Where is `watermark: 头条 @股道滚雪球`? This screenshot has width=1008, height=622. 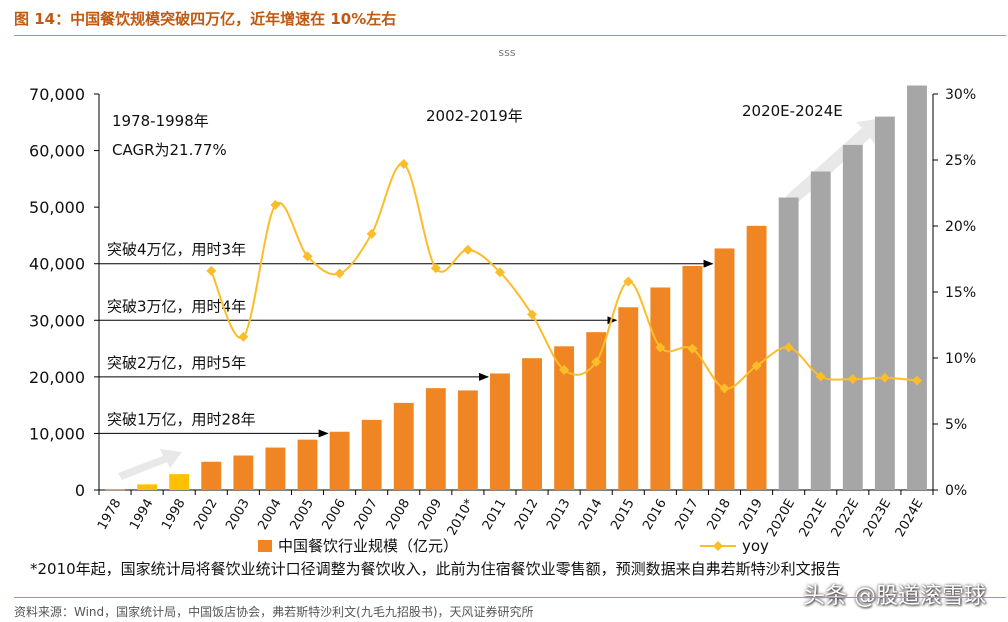
watermark: 头条 @股道滚雪球 is located at coordinates (894, 596).